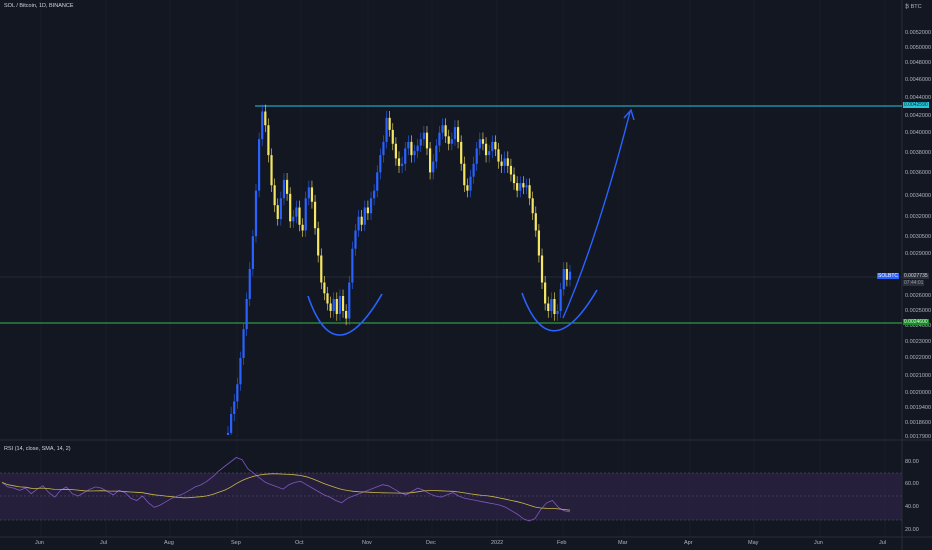  I want to click on price-tick-label: 0.0026000, so click(918, 296).